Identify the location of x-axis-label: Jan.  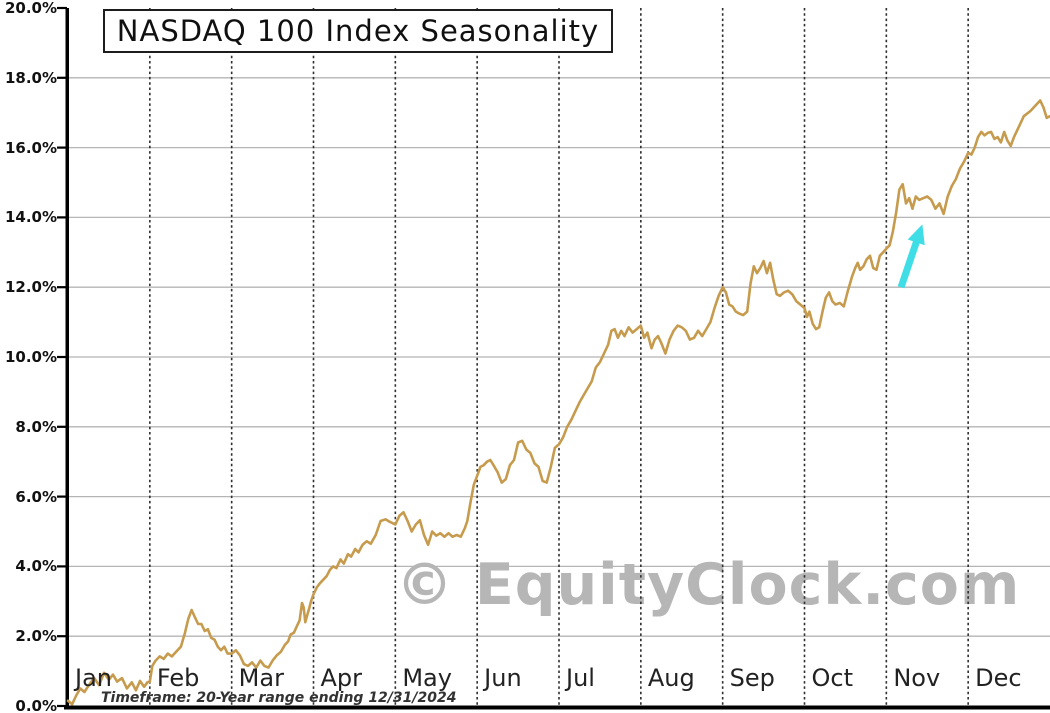
(93, 678).